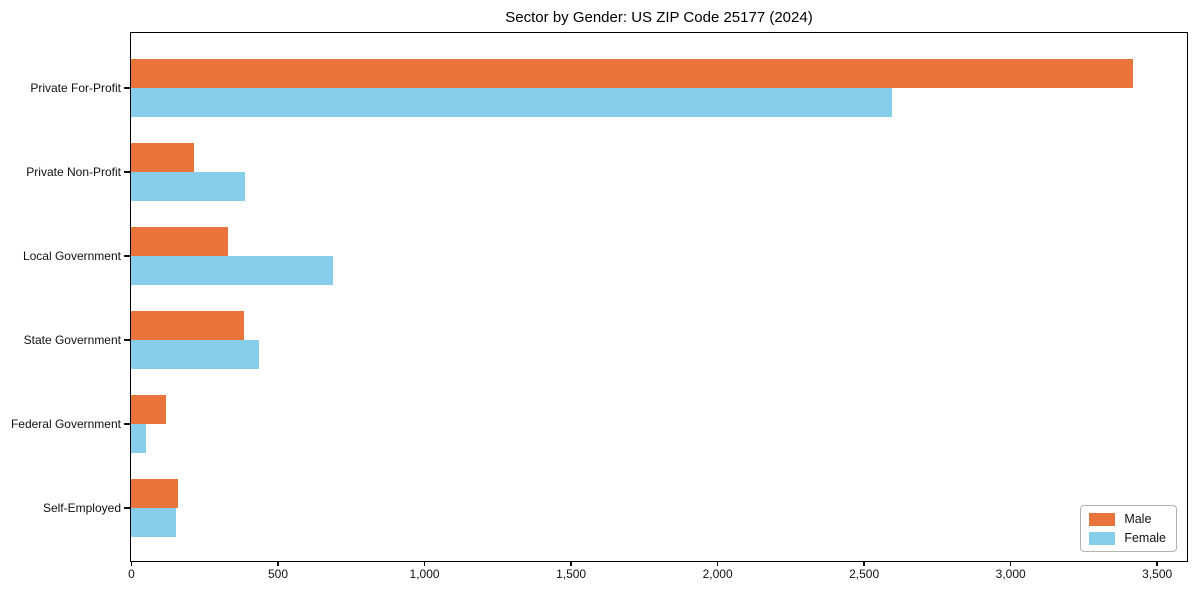  Describe the element at coordinates (1145, 538) in the screenshot. I see `legend-label: Female` at that location.